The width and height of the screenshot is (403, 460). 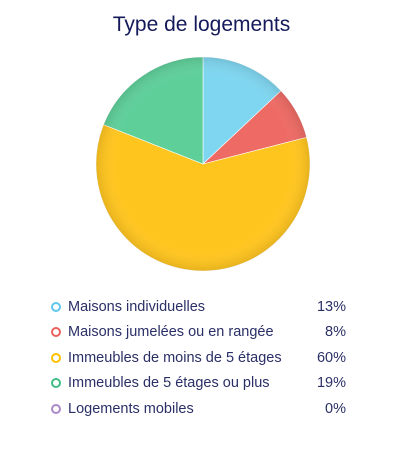 I want to click on legend-label: Logements mobiles, so click(x=131, y=408).